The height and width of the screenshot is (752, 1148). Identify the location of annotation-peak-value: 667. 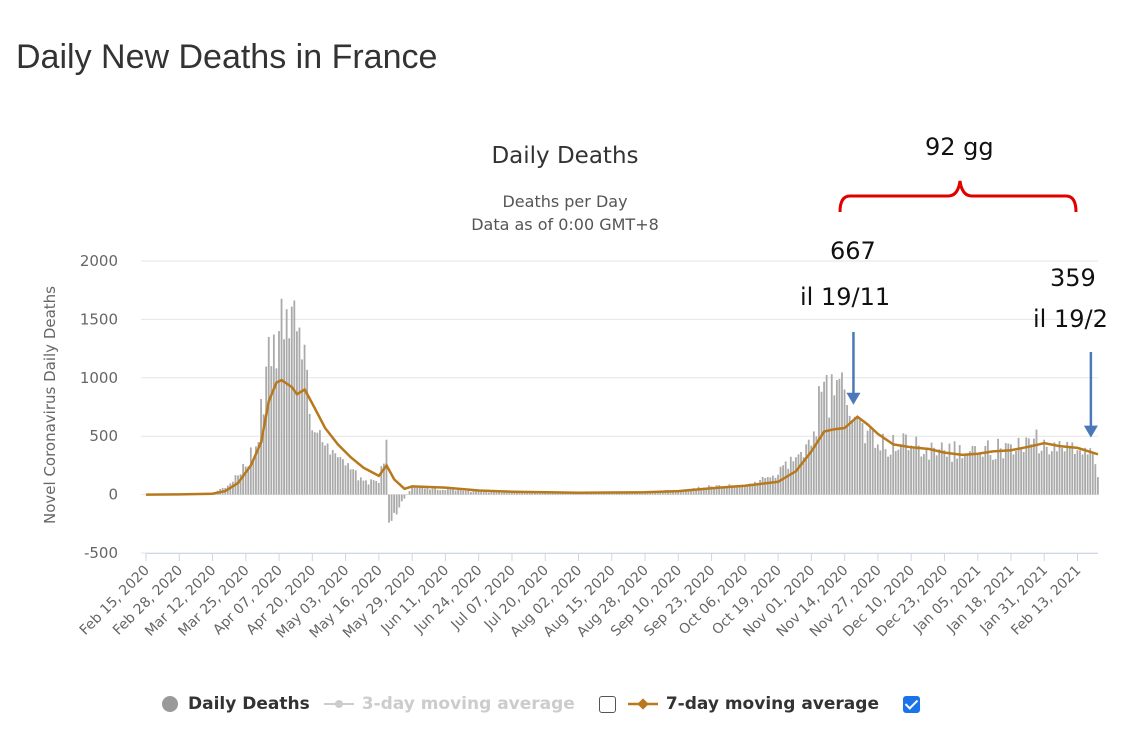
(853, 251).